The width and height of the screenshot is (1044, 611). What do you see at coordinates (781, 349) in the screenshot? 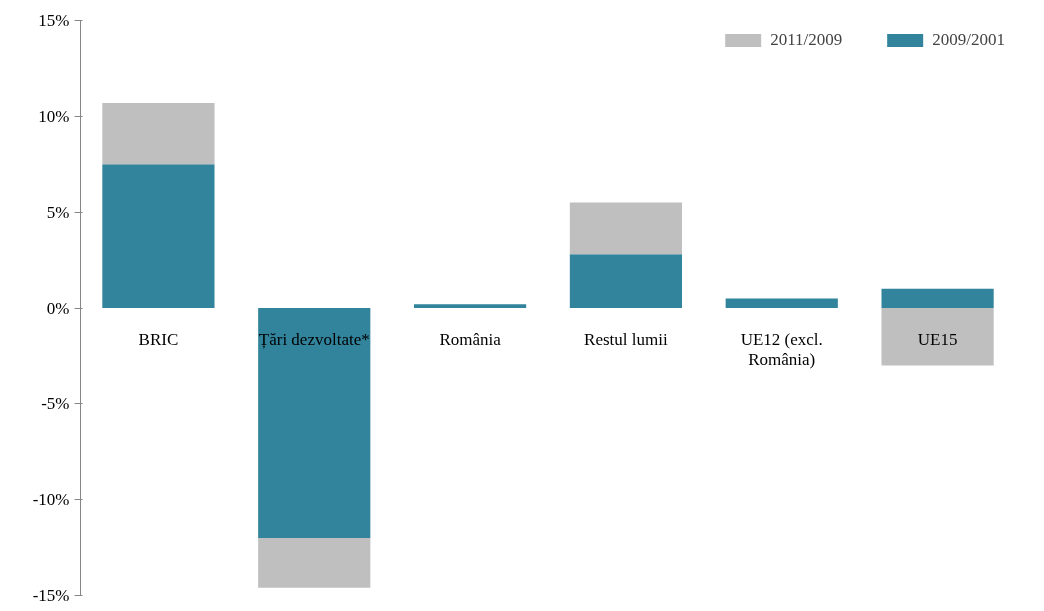
I see `x-tick-label: UE12 (excl. România)` at bounding box center [781, 349].